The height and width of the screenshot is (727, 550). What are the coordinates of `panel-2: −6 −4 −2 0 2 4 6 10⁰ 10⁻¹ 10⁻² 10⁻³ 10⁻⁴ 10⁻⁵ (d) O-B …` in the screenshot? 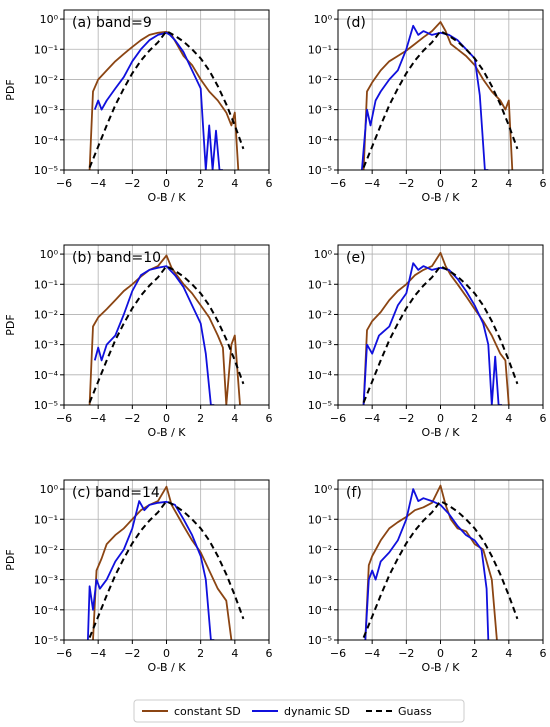 It's located at (427, 106).